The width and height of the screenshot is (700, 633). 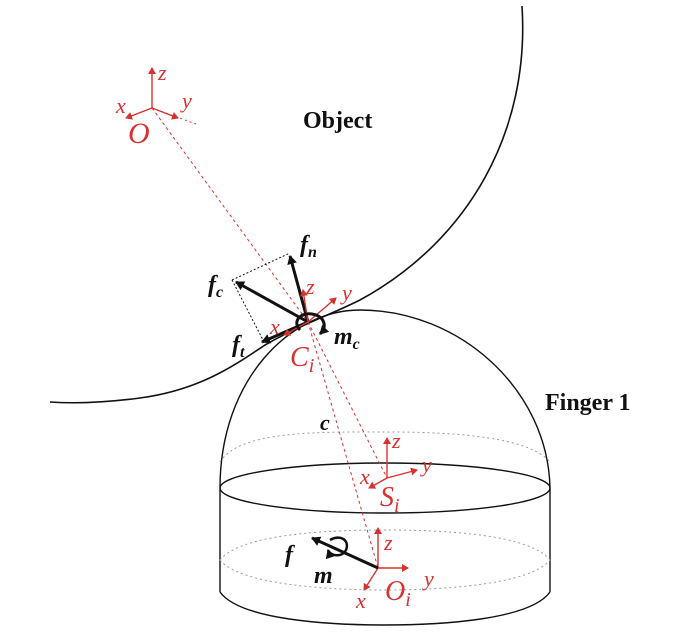 I want to click on finger-base-frame-z-label: z, so click(x=388, y=542).